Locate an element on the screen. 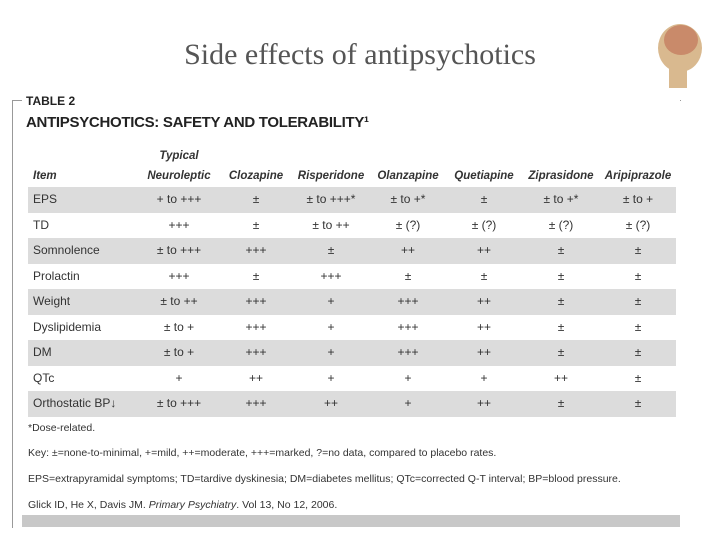 The image size is (720, 540). row-label: TD is located at coordinates (41, 224).